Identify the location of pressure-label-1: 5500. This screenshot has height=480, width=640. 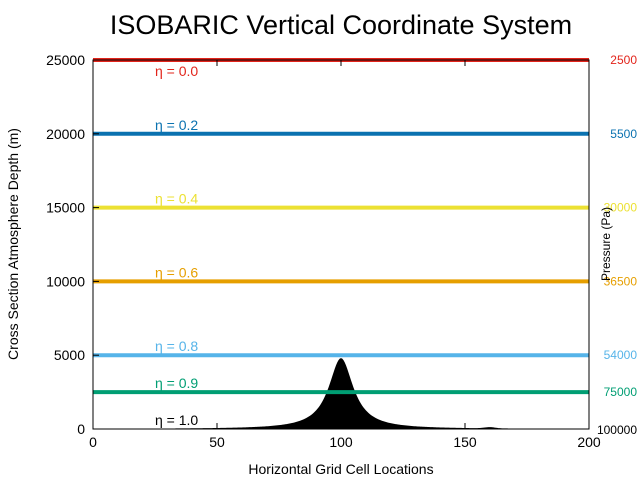
(623, 134).